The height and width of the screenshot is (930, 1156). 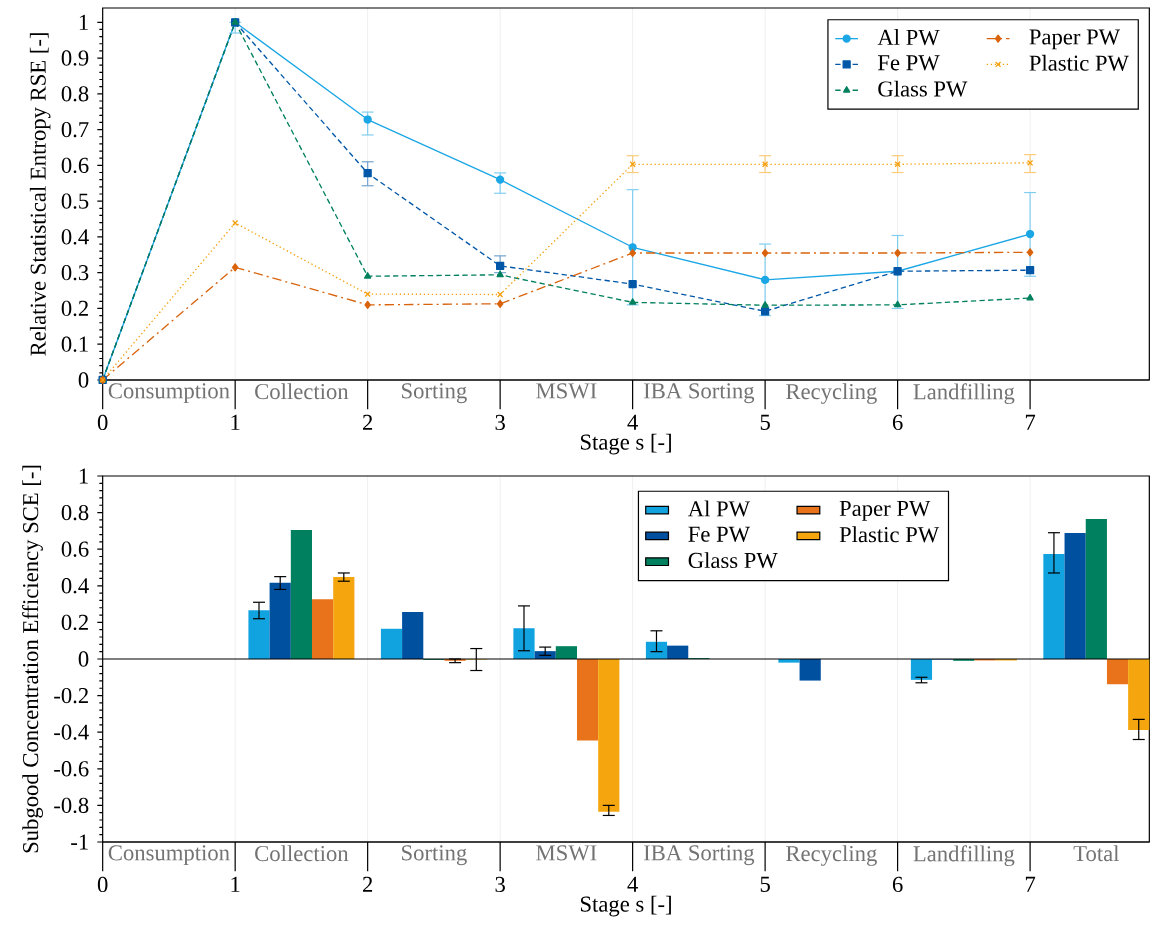 What do you see at coordinates (75, 58) in the screenshot?
I see `y-tick-label: 0.9` at bounding box center [75, 58].